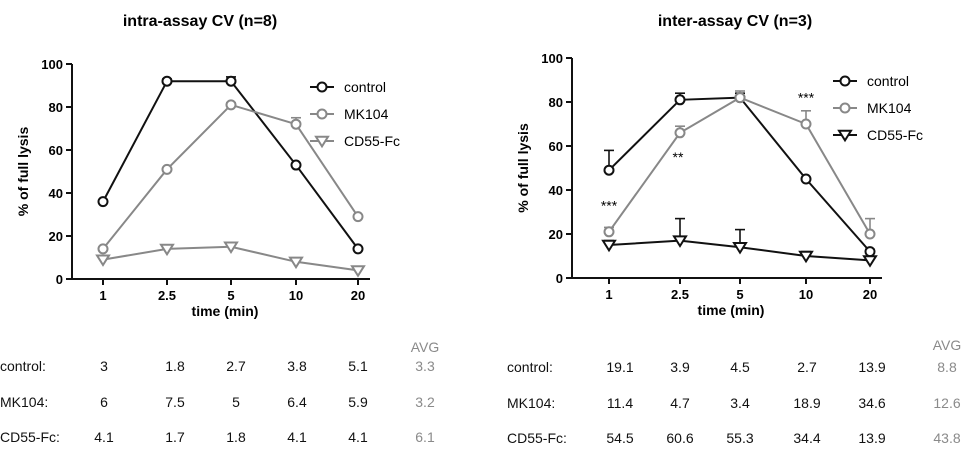 This screenshot has width=975, height=458. What do you see at coordinates (679, 438) in the screenshot?
I see `cv-table-cell: 60.6` at bounding box center [679, 438].